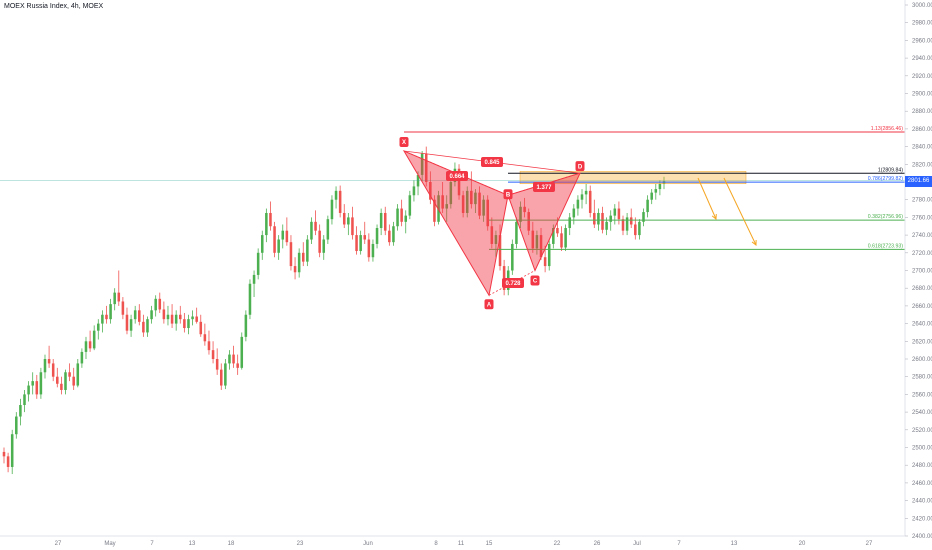  What do you see at coordinates (885, 179) in the screenshot?
I see `fib-level-label: 0.786(2799.82)` at bounding box center [885, 179].